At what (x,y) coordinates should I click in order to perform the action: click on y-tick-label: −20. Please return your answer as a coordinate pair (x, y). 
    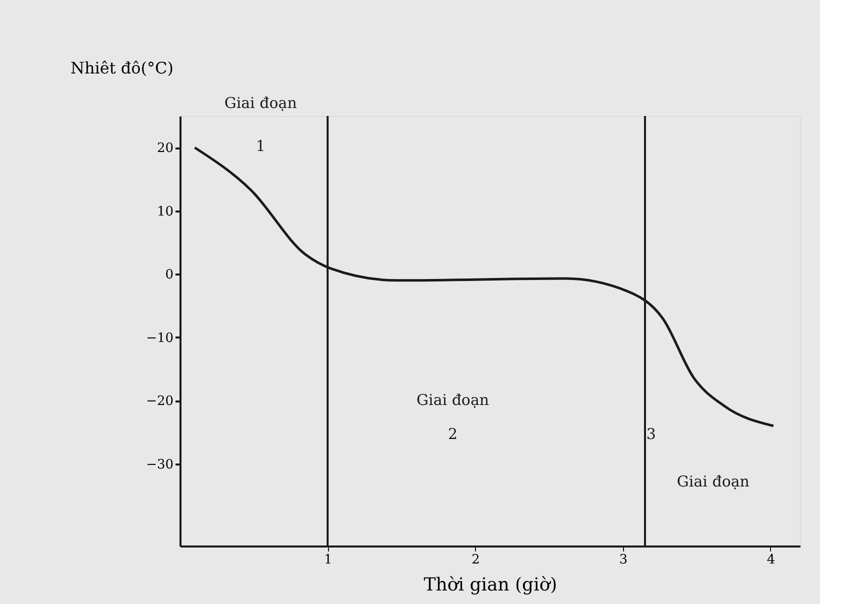
    Looking at the image, I should click on (160, 402).